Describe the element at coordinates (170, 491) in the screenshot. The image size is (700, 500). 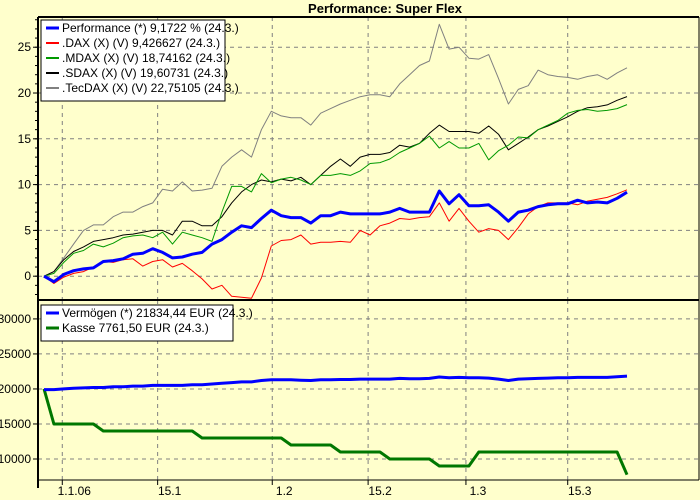
I see `x-tick-label: 15.1` at that location.